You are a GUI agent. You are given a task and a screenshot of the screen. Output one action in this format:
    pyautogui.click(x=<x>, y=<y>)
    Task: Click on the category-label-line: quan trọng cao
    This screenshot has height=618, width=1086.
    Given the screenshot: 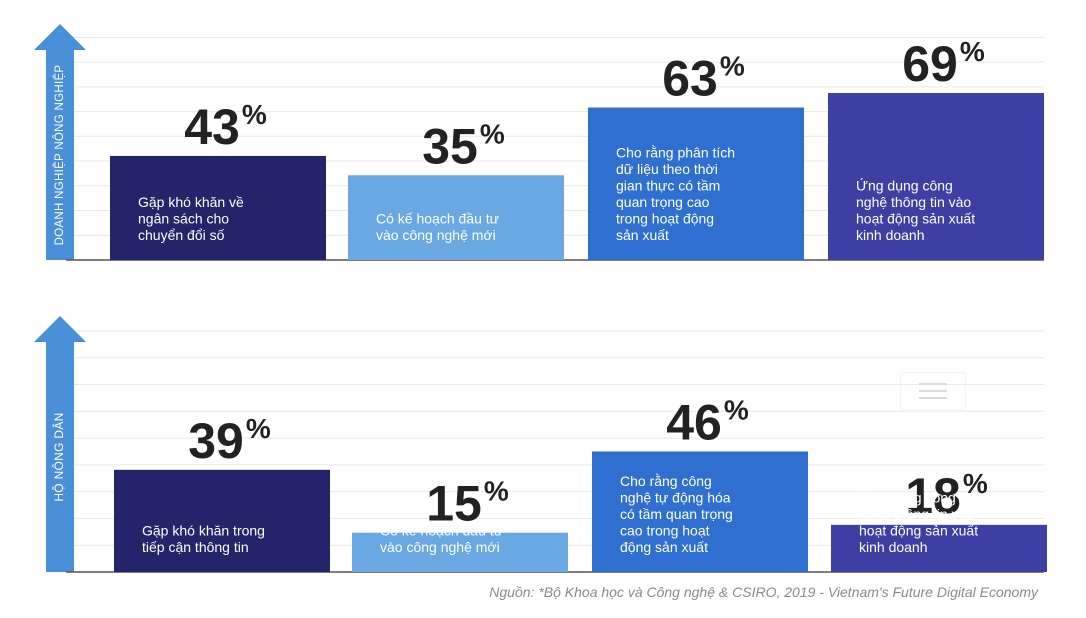 What is the action you would take?
    pyautogui.click(x=663, y=202)
    